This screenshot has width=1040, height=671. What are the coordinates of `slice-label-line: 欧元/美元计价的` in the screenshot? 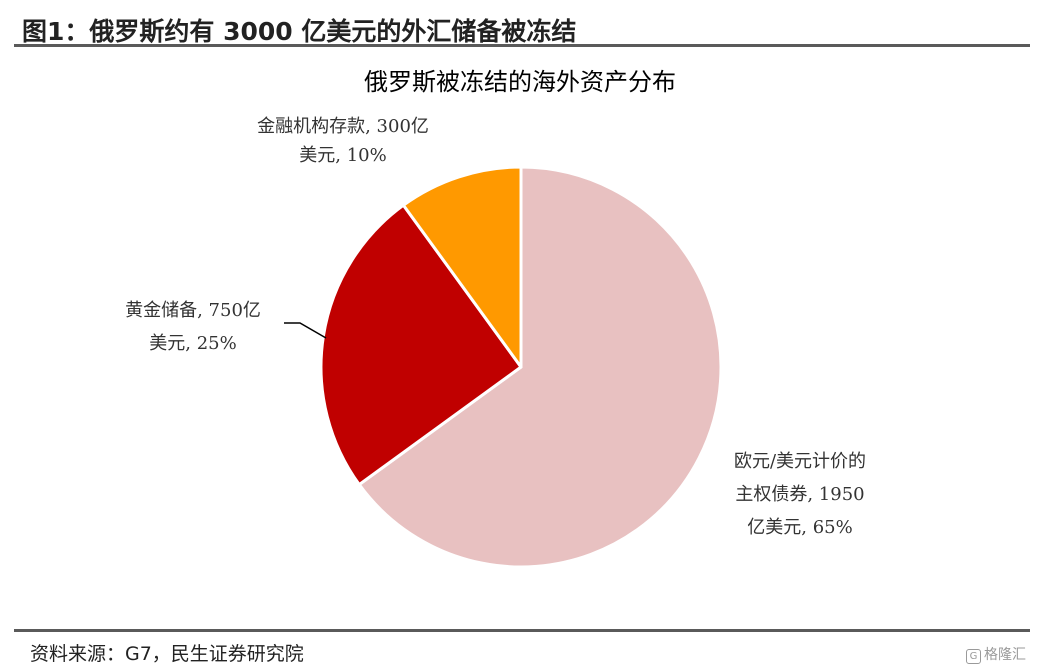 It's located at (800, 461).